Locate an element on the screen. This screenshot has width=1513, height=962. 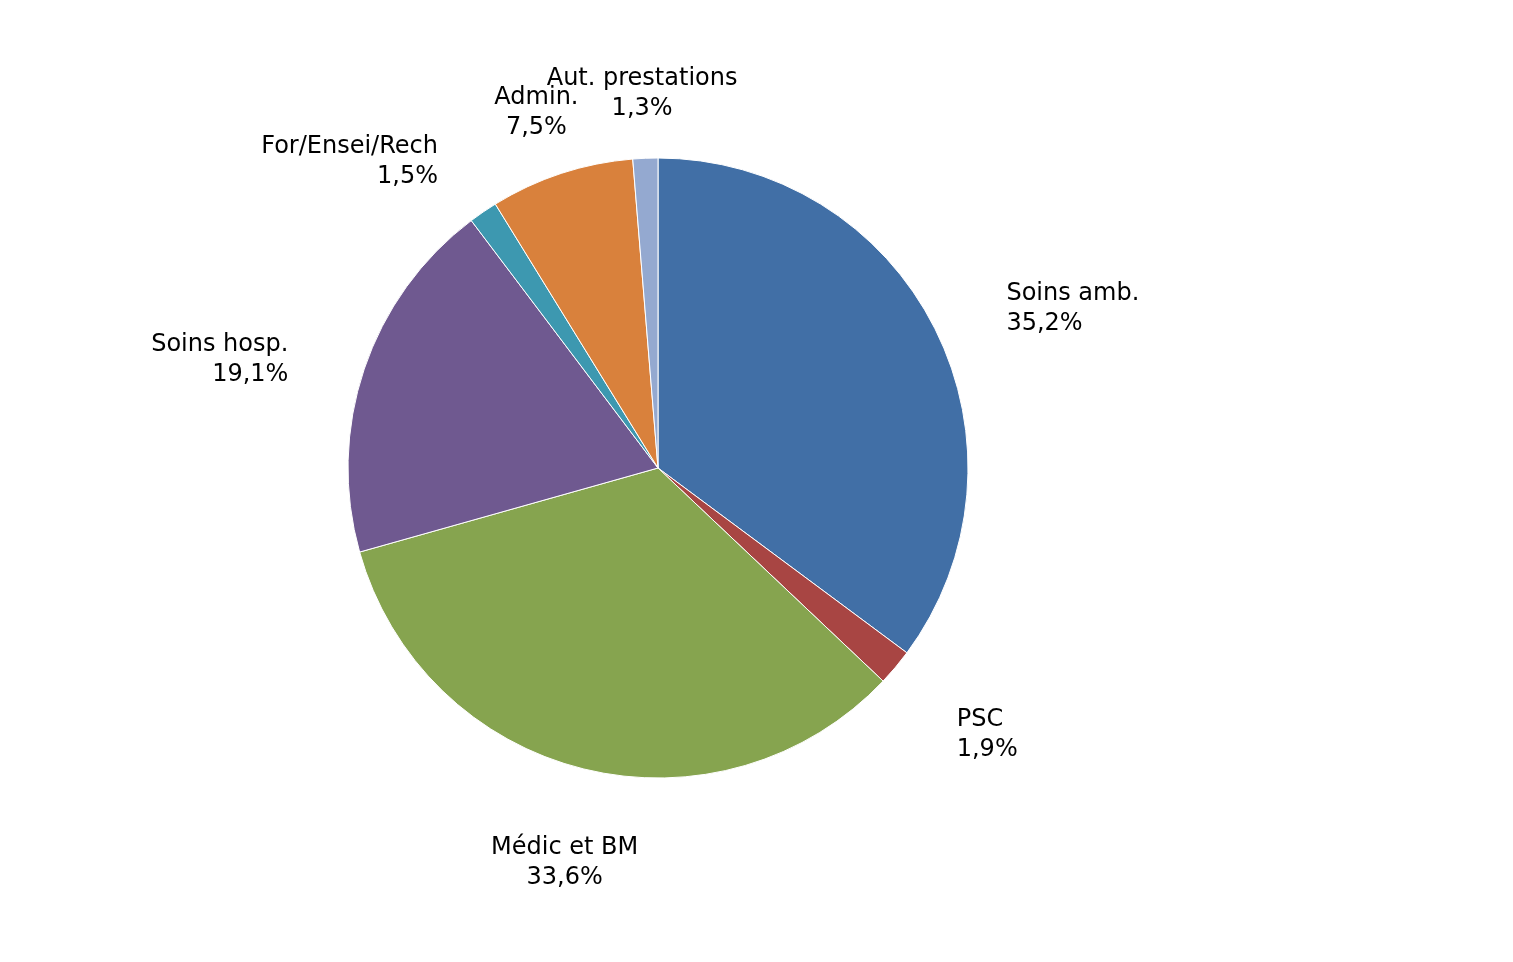
slice-label: PSC is located at coordinates (980, 717).